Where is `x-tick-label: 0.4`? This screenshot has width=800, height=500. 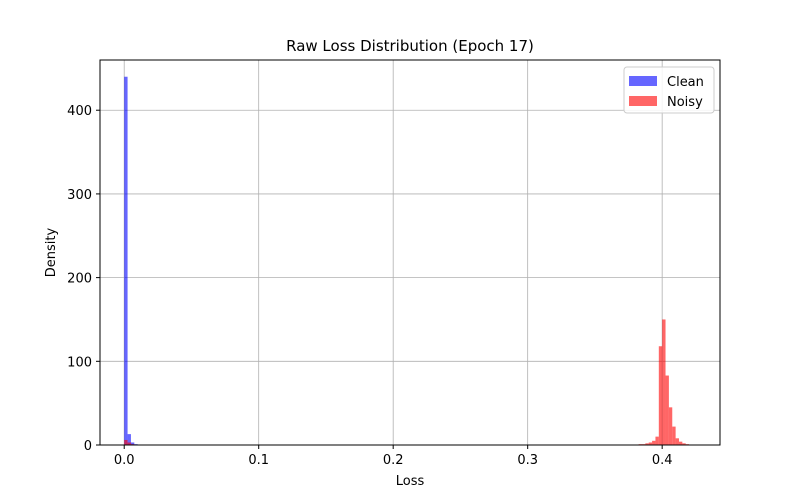
x-tick-label: 0.4 is located at coordinates (662, 460).